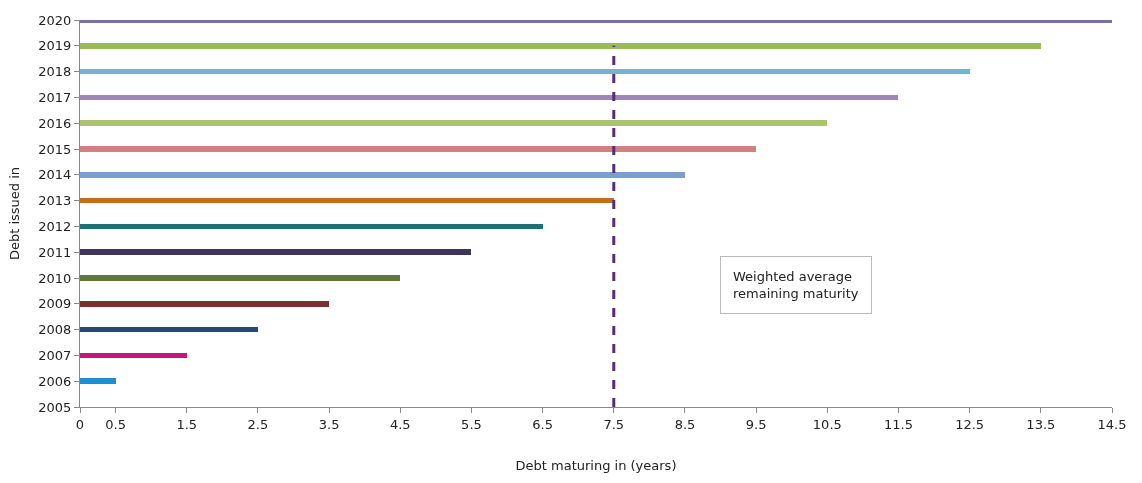 This screenshot has height=483, width=1142. I want to click on y-tick-label: 2012, so click(55, 226).